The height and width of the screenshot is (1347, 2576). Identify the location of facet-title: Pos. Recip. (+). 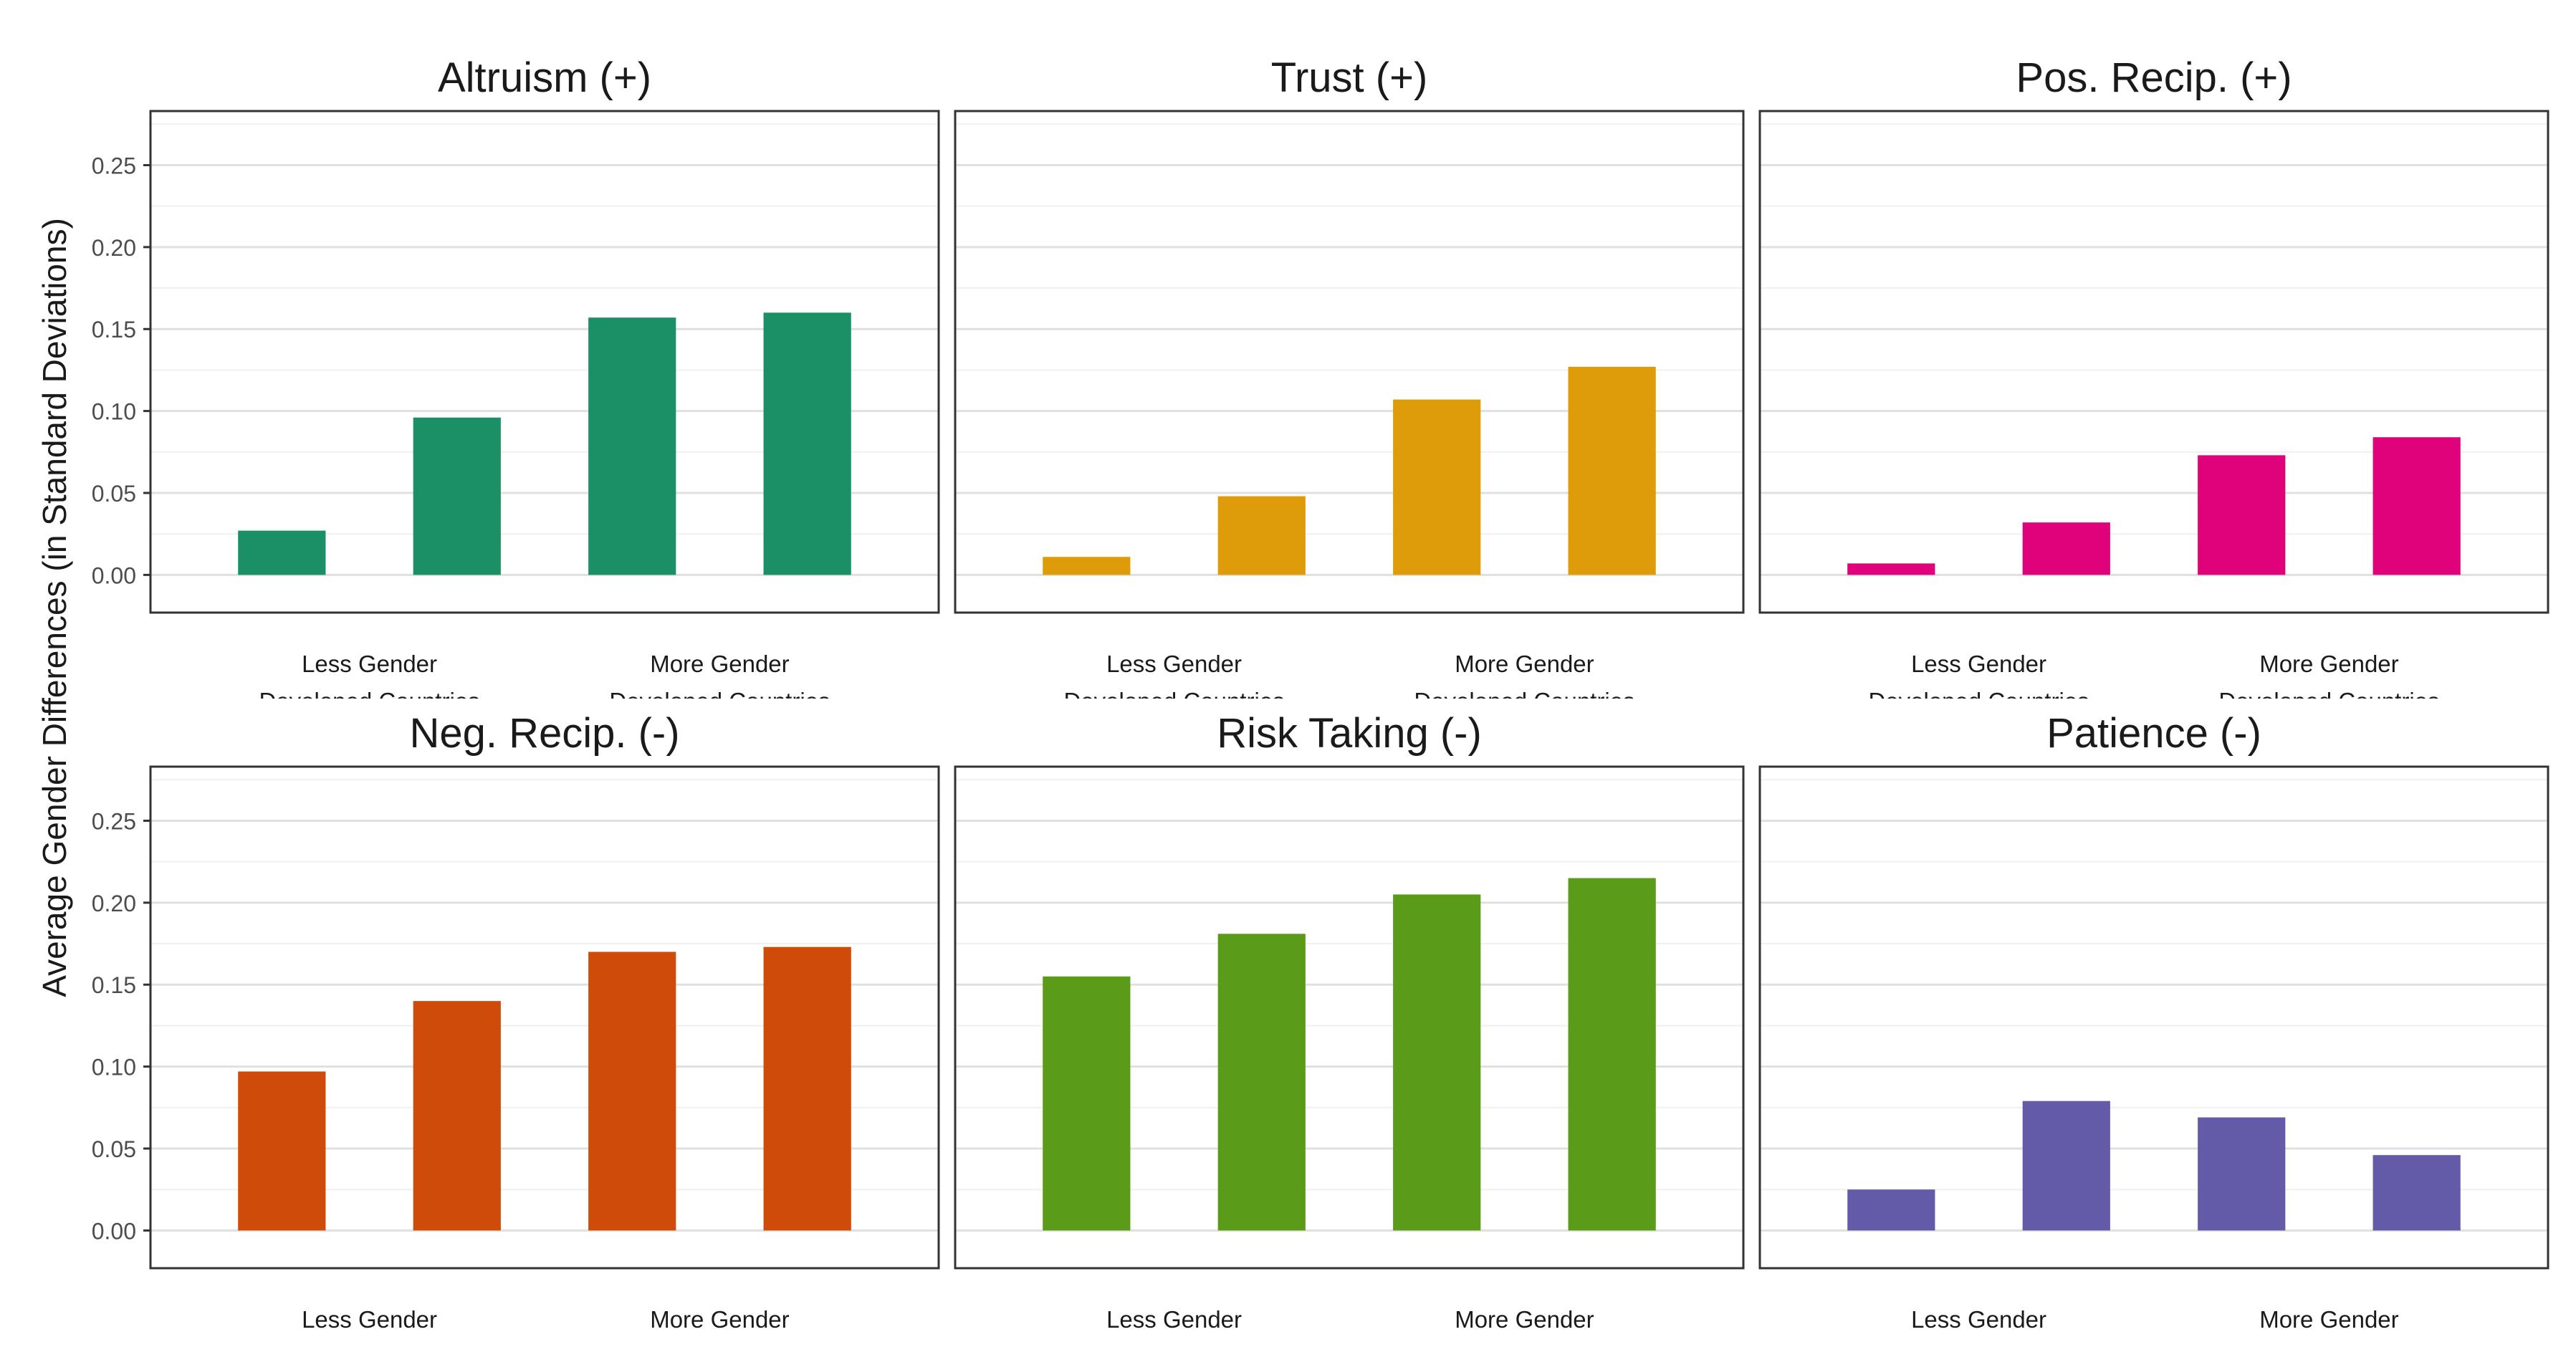
(2154, 77).